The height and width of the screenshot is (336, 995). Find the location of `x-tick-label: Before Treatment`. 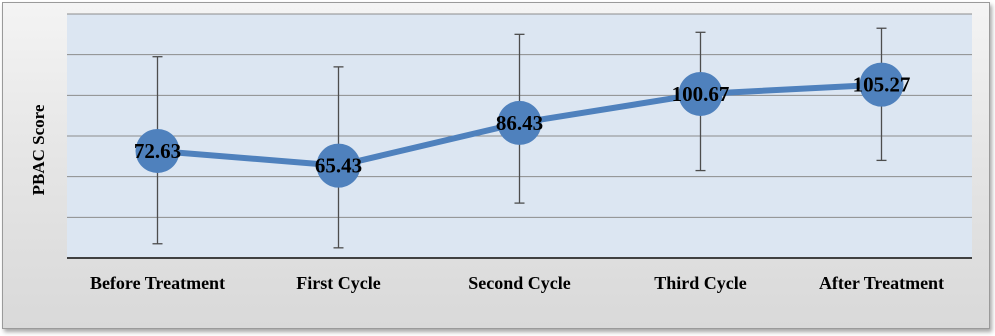

x-tick-label: Before Treatment is located at coordinates (157, 283).